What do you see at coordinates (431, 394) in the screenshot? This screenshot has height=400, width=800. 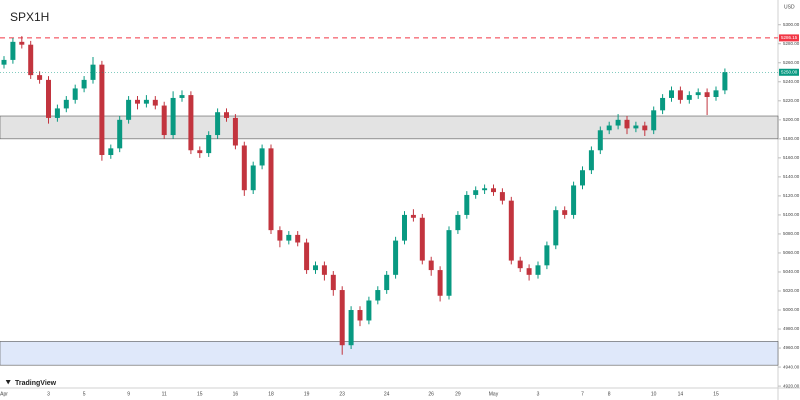 I see `x-tick-label: 26` at bounding box center [431, 394].